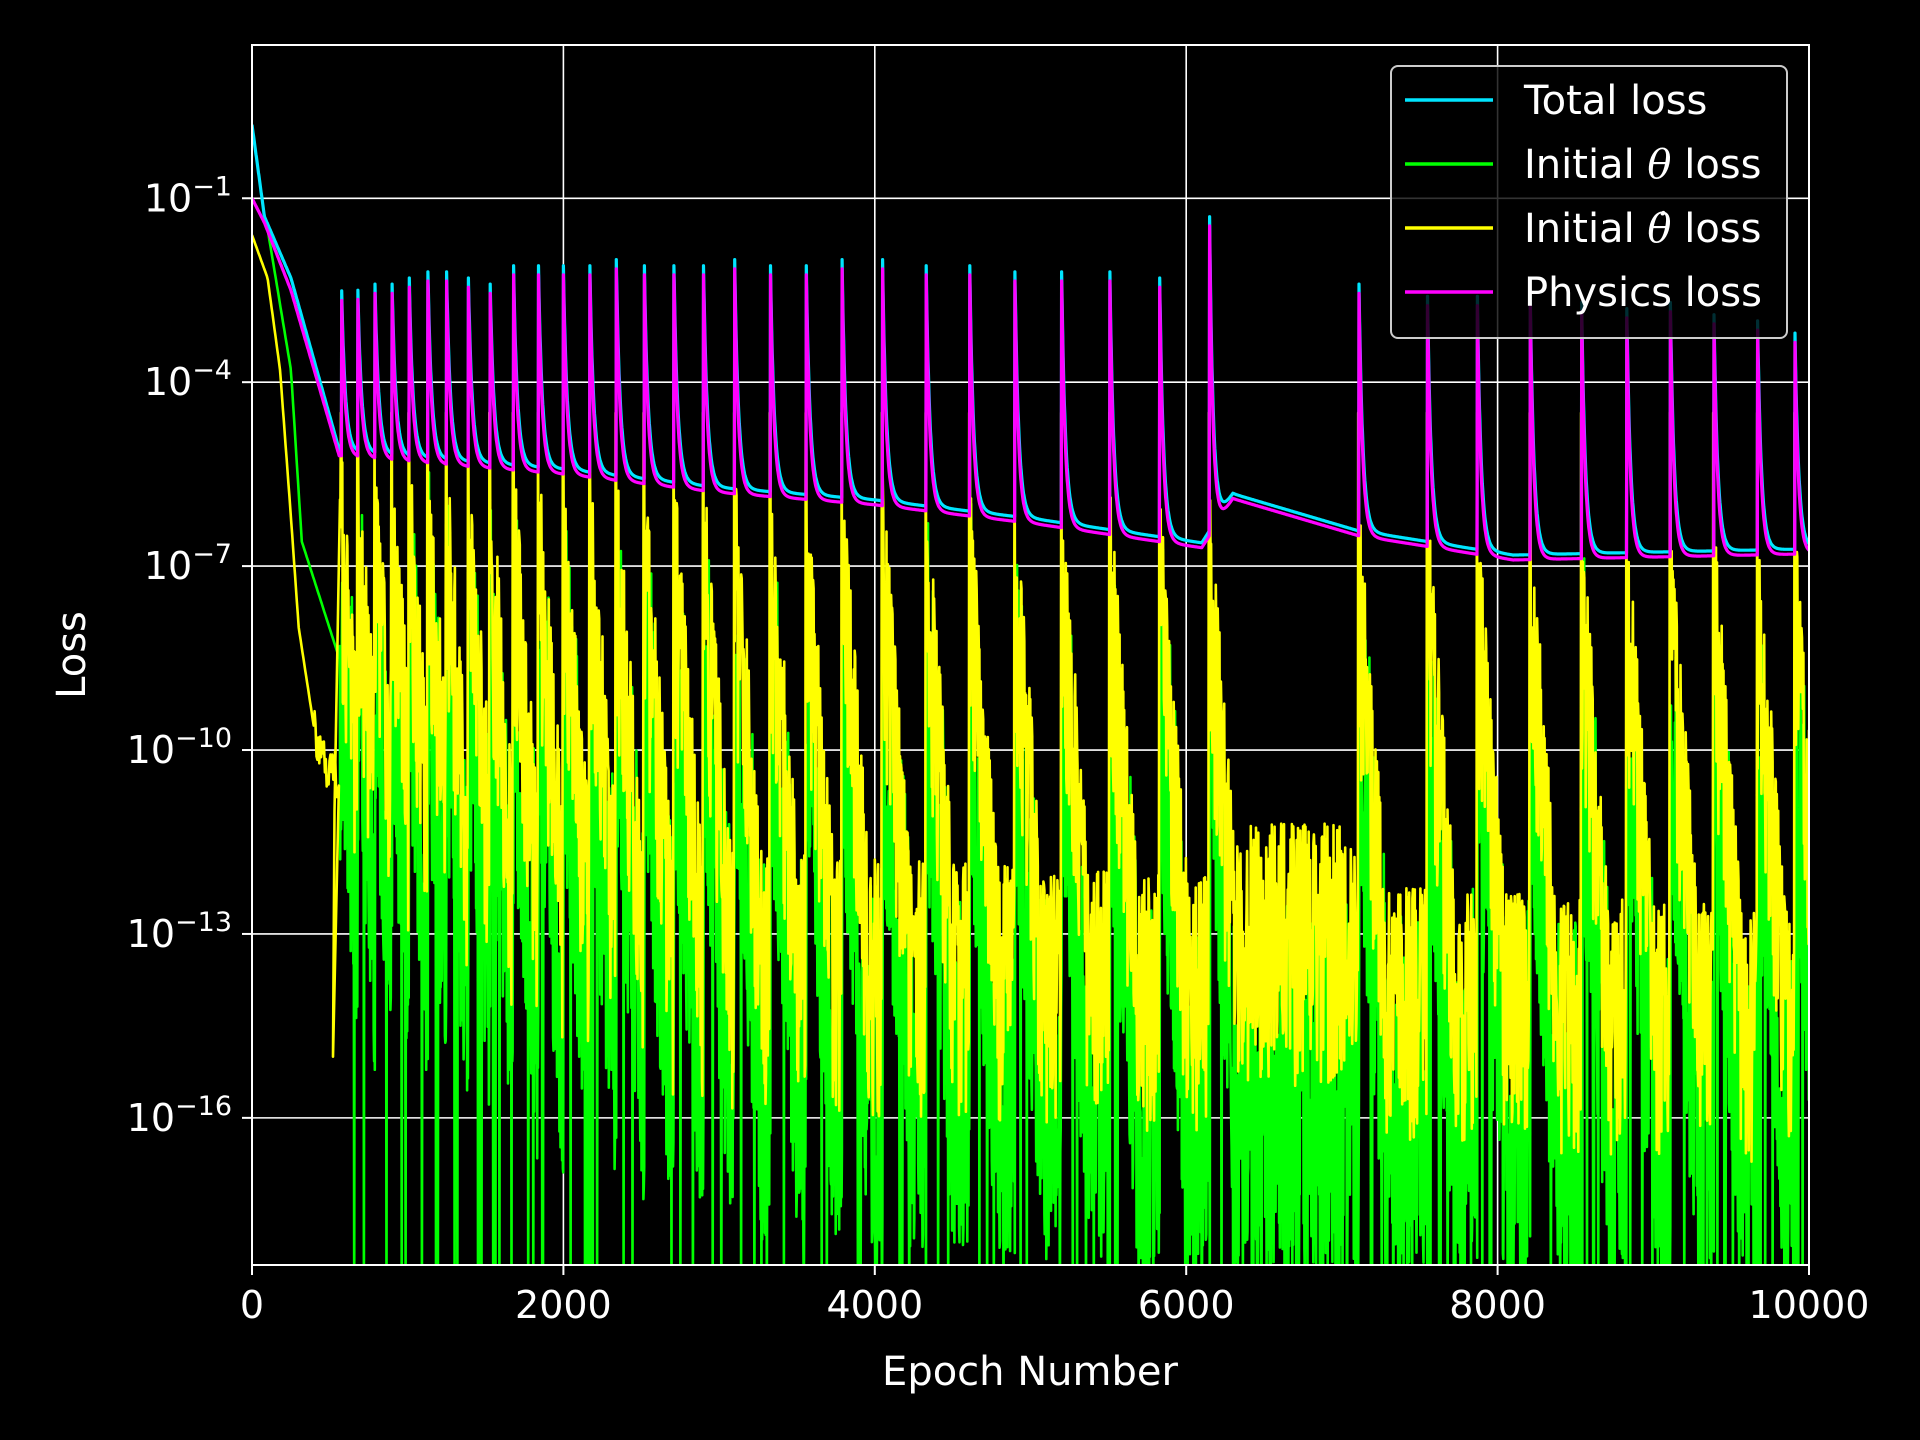  What do you see at coordinates (252, 1305) in the screenshot?
I see `x-tick-label: 0` at bounding box center [252, 1305].